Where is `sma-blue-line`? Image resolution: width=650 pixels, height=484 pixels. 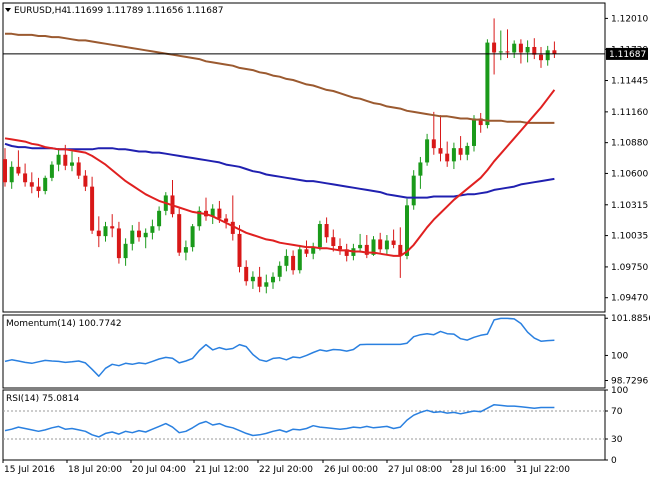 sma-blue-line is located at coordinates (279, 170).